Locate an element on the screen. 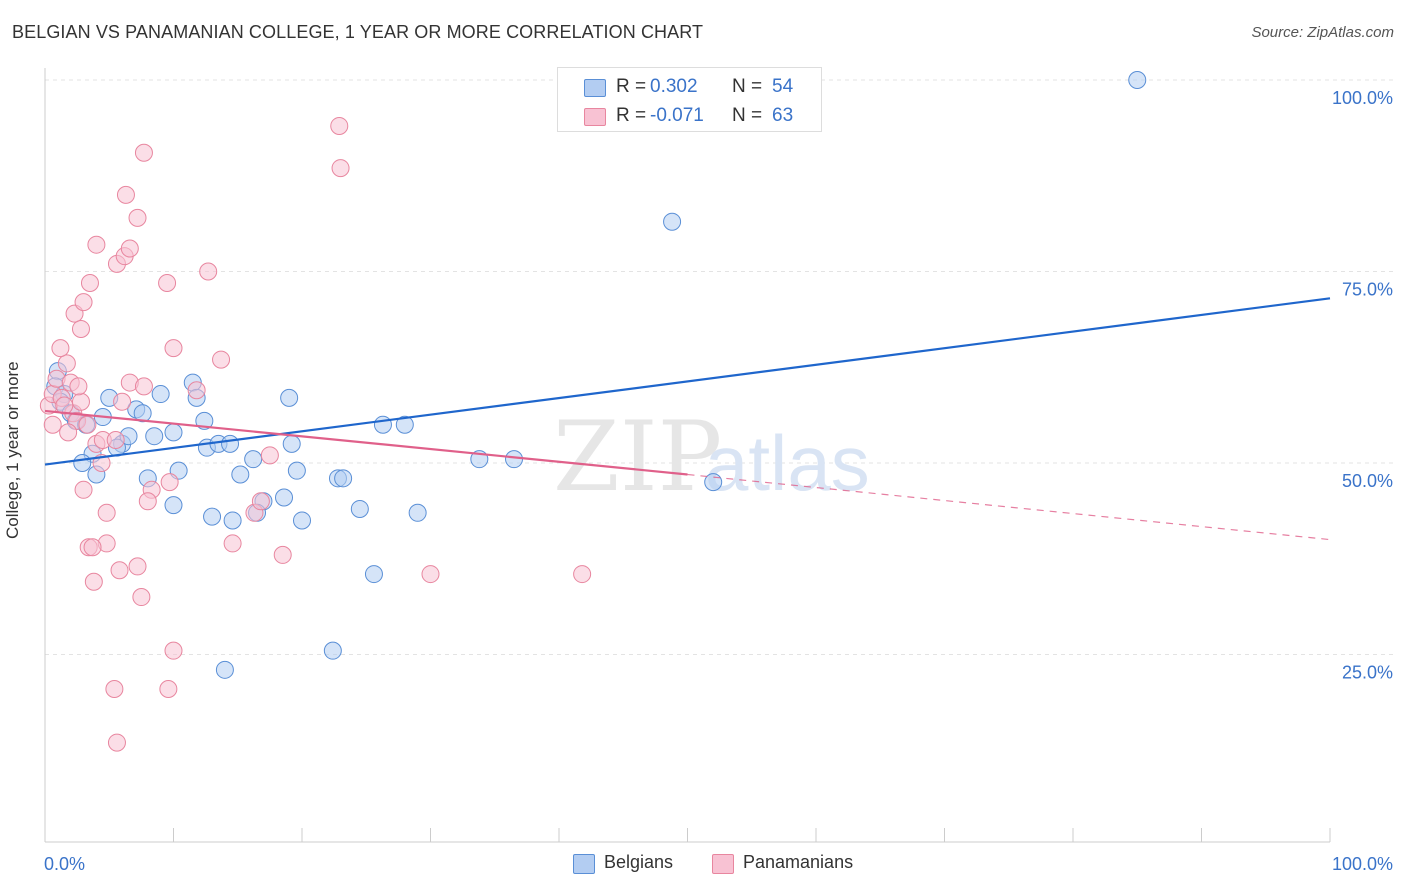  y-tick-label: 100.0% is located at coordinates (1362, 98).